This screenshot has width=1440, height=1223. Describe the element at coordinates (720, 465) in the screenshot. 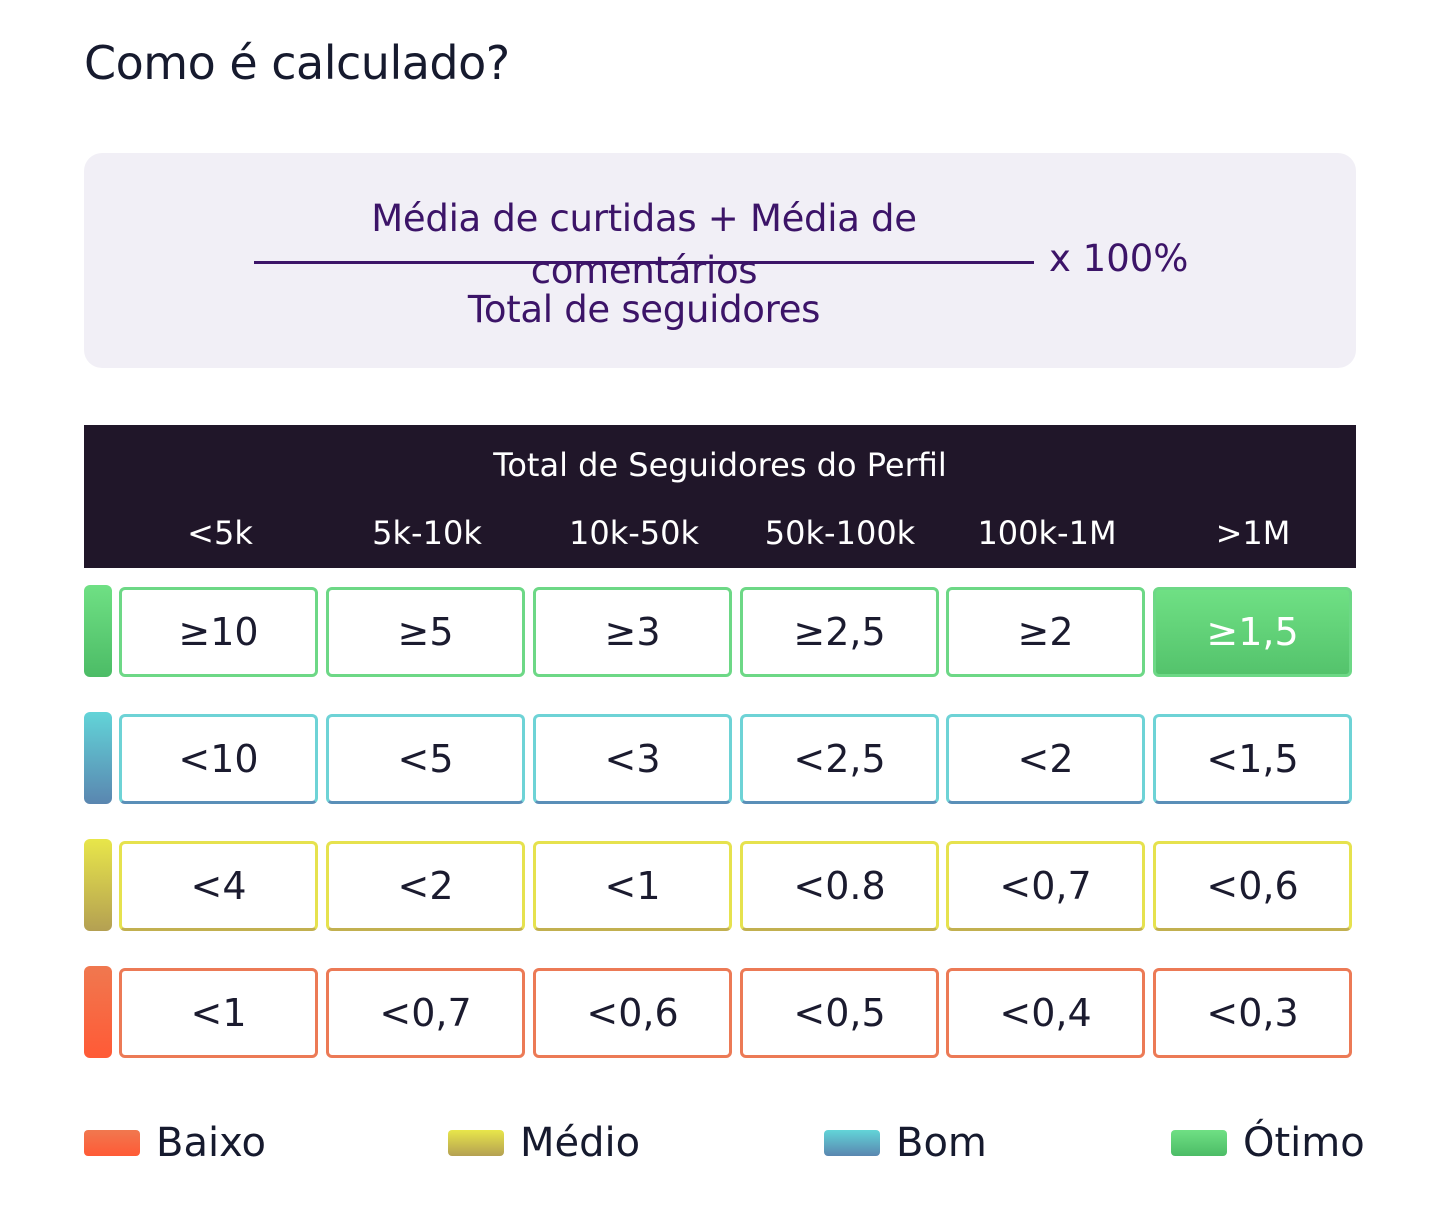

I see `table-header-title: Total de Seguidores do Perfil` at that location.